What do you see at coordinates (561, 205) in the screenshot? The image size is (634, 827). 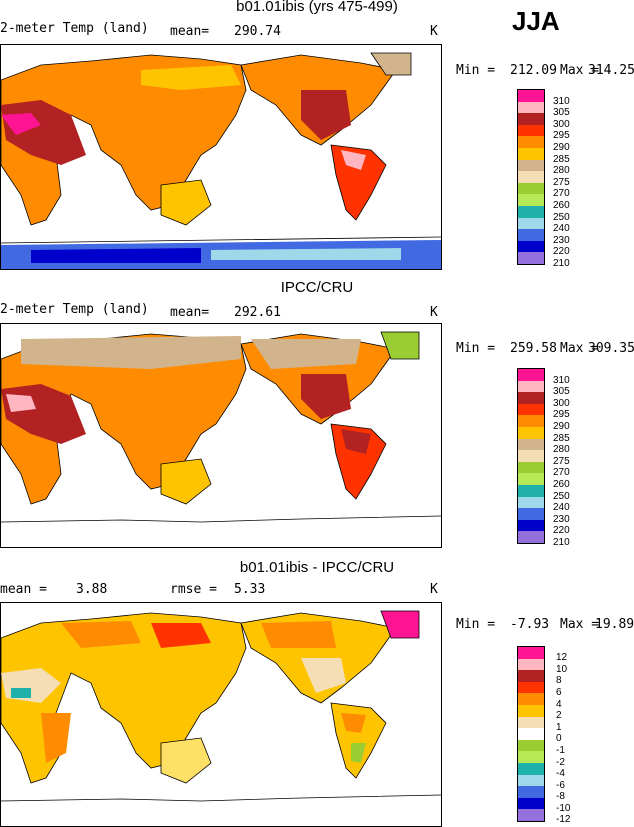 I see `panel-1-colorbar-label: 260` at bounding box center [561, 205].